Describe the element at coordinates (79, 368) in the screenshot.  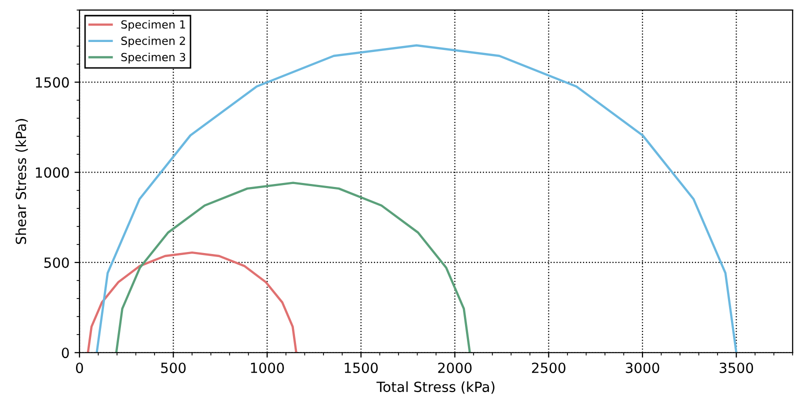
I see `x-tick-label: 0` at that location.